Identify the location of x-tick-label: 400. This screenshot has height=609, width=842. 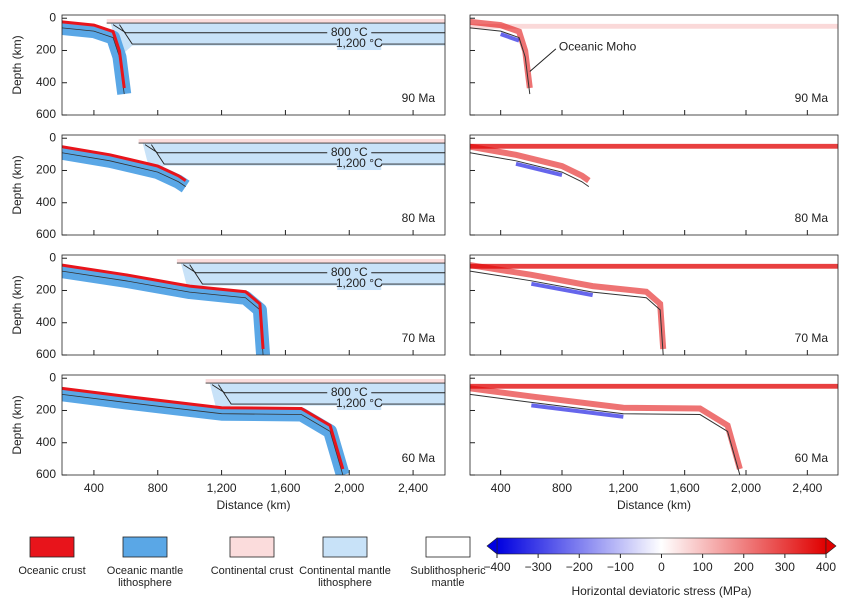
(501, 488).